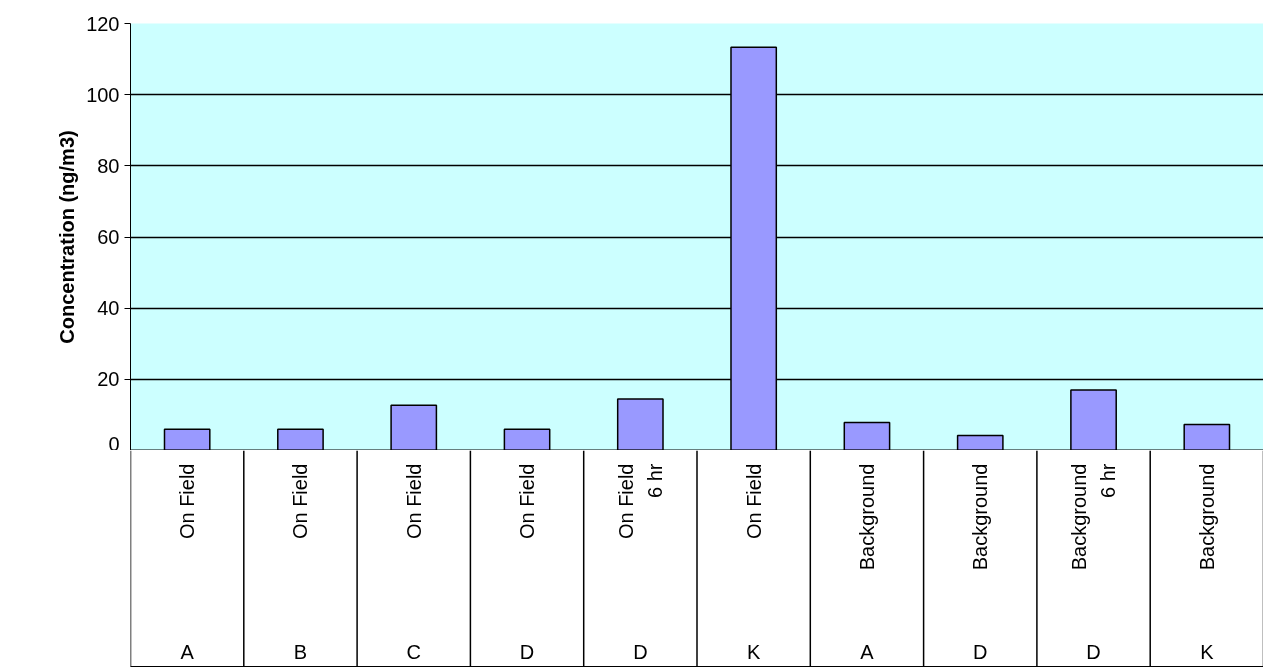 The image size is (1263, 667). Describe the element at coordinates (187, 563) in the screenshot. I see `category-label: On Field A` at that location.